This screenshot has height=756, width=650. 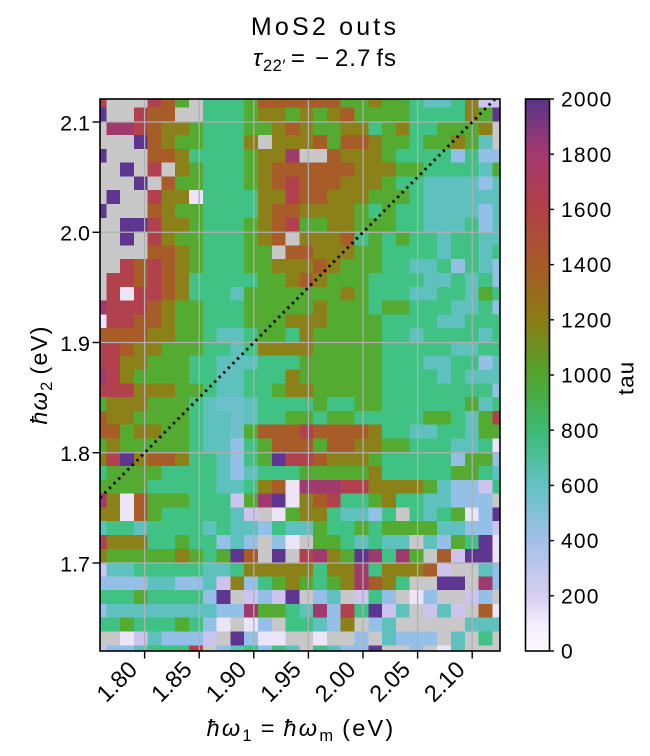 What do you see at coordinates (587, 100) in the screenshot?
I see `svg-text: 2000` at bounding box center [587, 100].